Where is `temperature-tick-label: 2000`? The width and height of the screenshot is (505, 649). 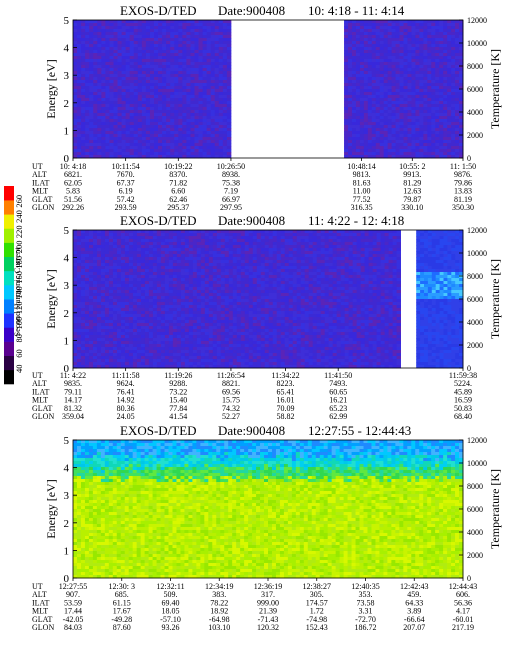 temperature-tick-label: 2000 is located at coordinates (475, 135).